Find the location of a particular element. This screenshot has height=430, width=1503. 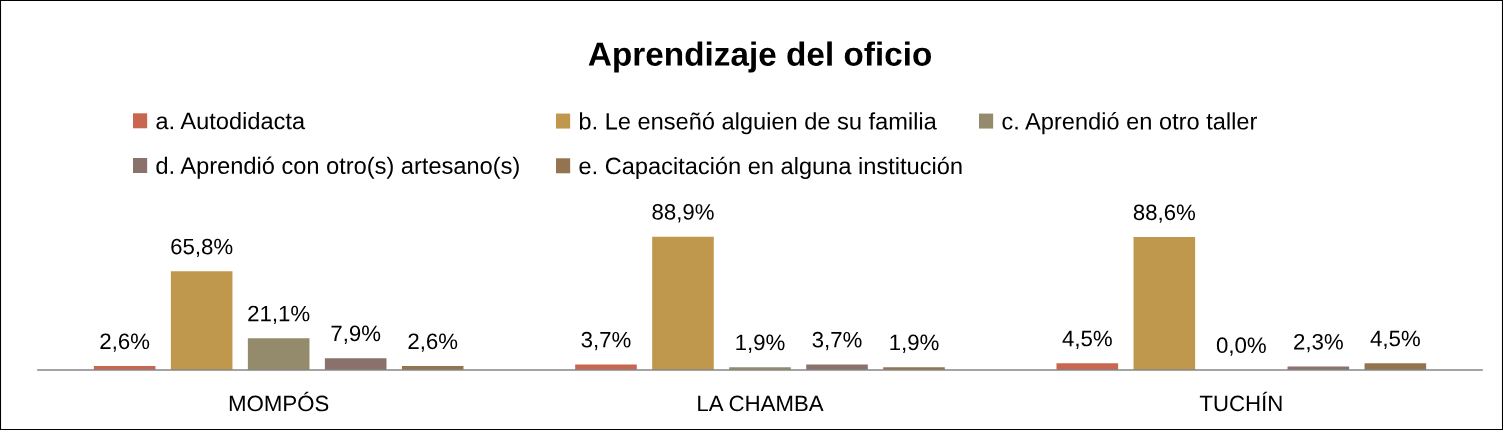

x-tick-label: TUCHÍN is located at coordinates (1240, 401).